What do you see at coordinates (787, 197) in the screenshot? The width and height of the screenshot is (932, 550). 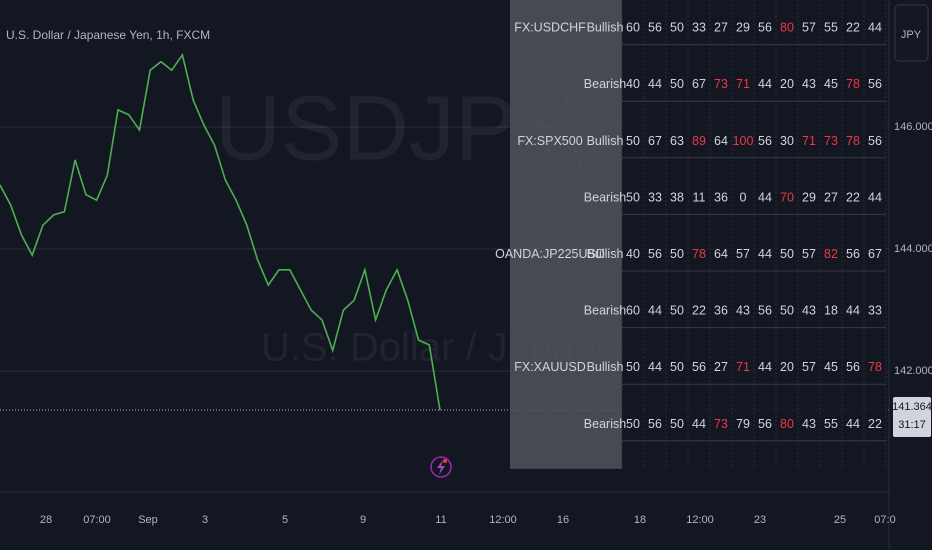 I see `cell-value: 70` at bounding box center [787, 197].